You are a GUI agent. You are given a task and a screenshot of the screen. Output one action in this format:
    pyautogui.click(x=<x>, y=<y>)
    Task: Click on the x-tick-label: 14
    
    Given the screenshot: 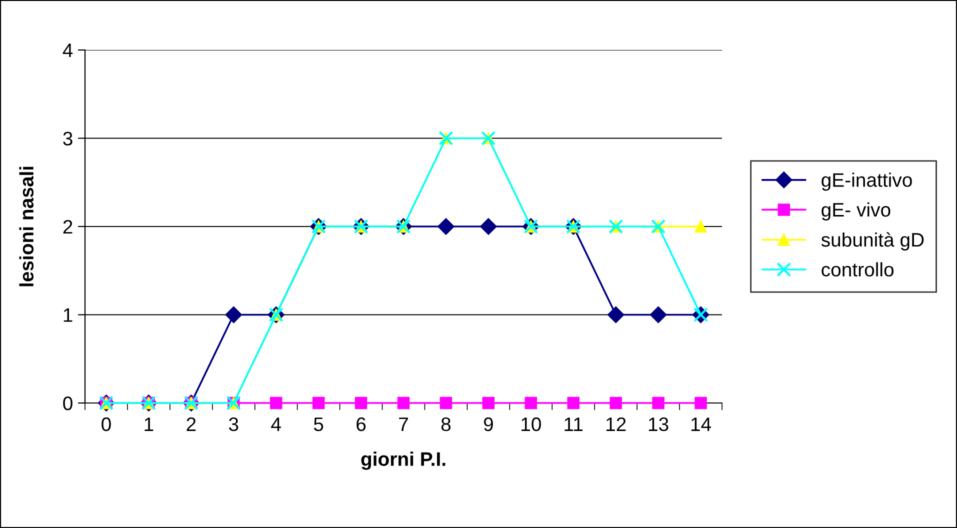 What is the action you would take?
    pyautogui.click(x=701, y=424)
    